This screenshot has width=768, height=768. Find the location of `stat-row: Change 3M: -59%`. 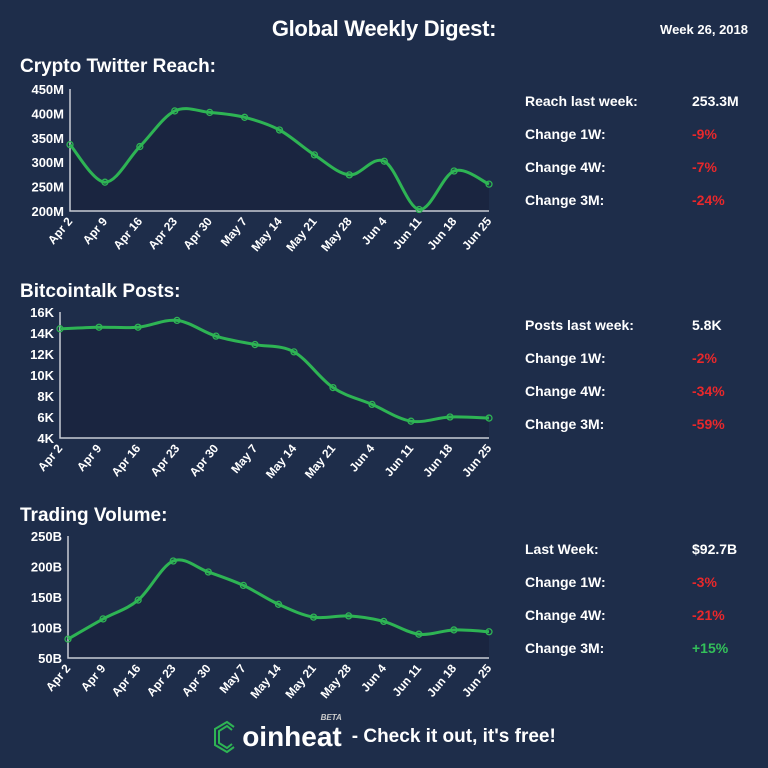

stat-row: Change 3M: -59% is located at coordinates (640, 423).